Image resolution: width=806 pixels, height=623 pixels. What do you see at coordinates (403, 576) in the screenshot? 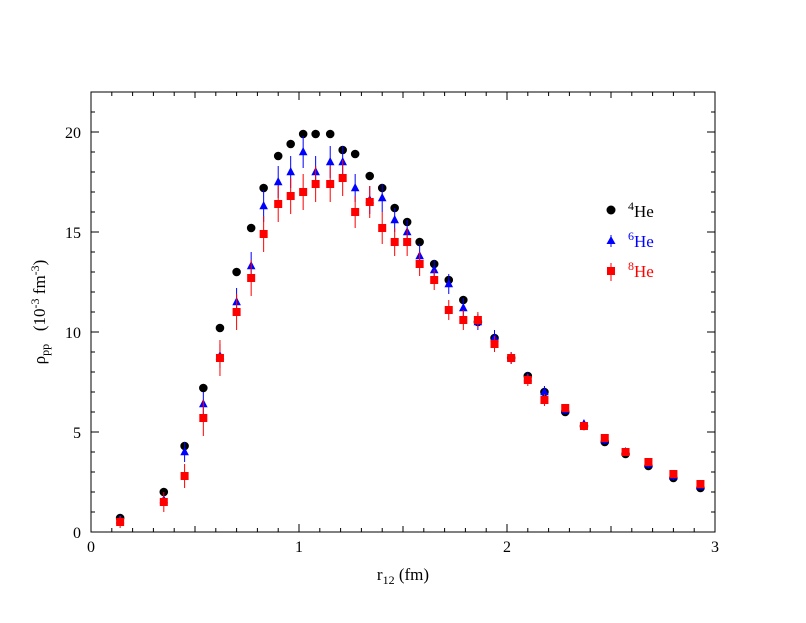
I see `x-axis-label: r12 (fm)` at bounding box center [403, 576].